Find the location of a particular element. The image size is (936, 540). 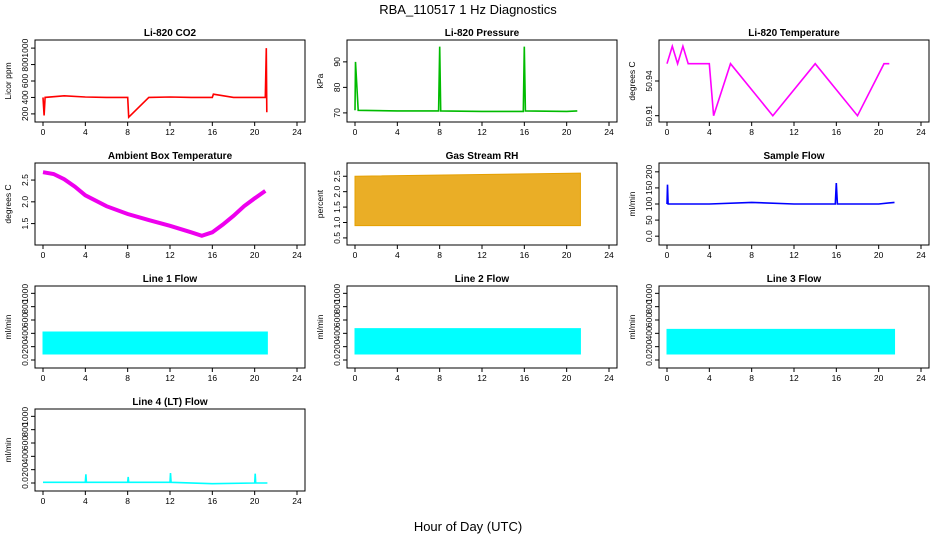

y-tick-label: 80 is located at coordinates (337, 87).